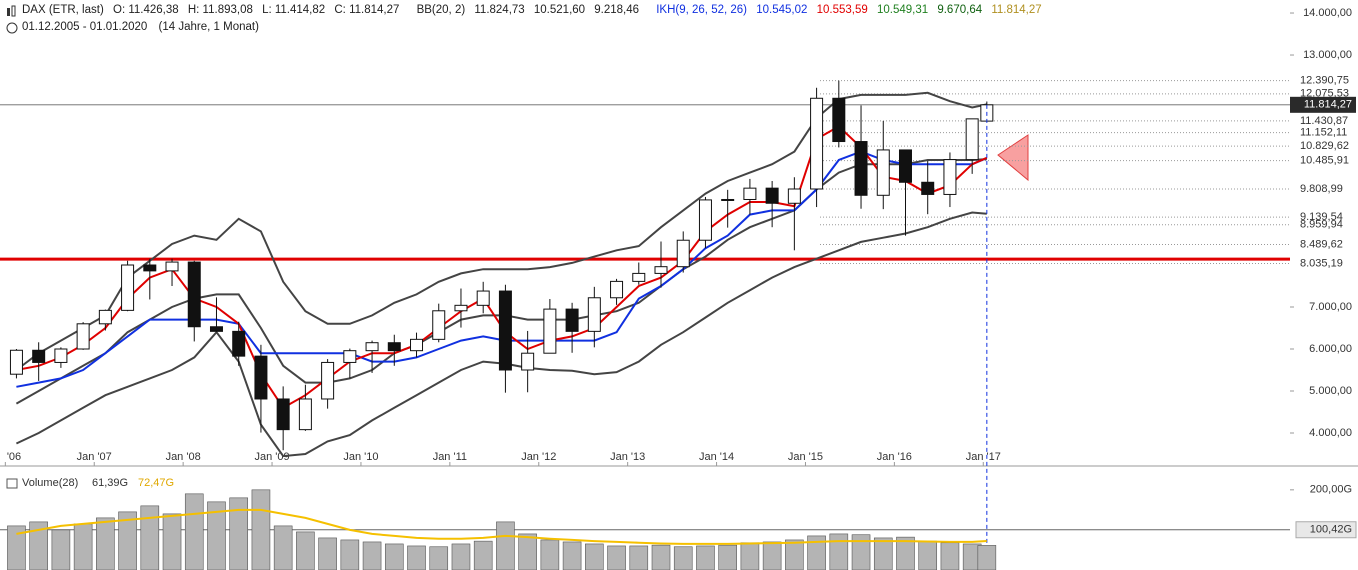 The image size is (1358, 570). I want to click on volume-level-label: 100,42G, so click(1331, 530).